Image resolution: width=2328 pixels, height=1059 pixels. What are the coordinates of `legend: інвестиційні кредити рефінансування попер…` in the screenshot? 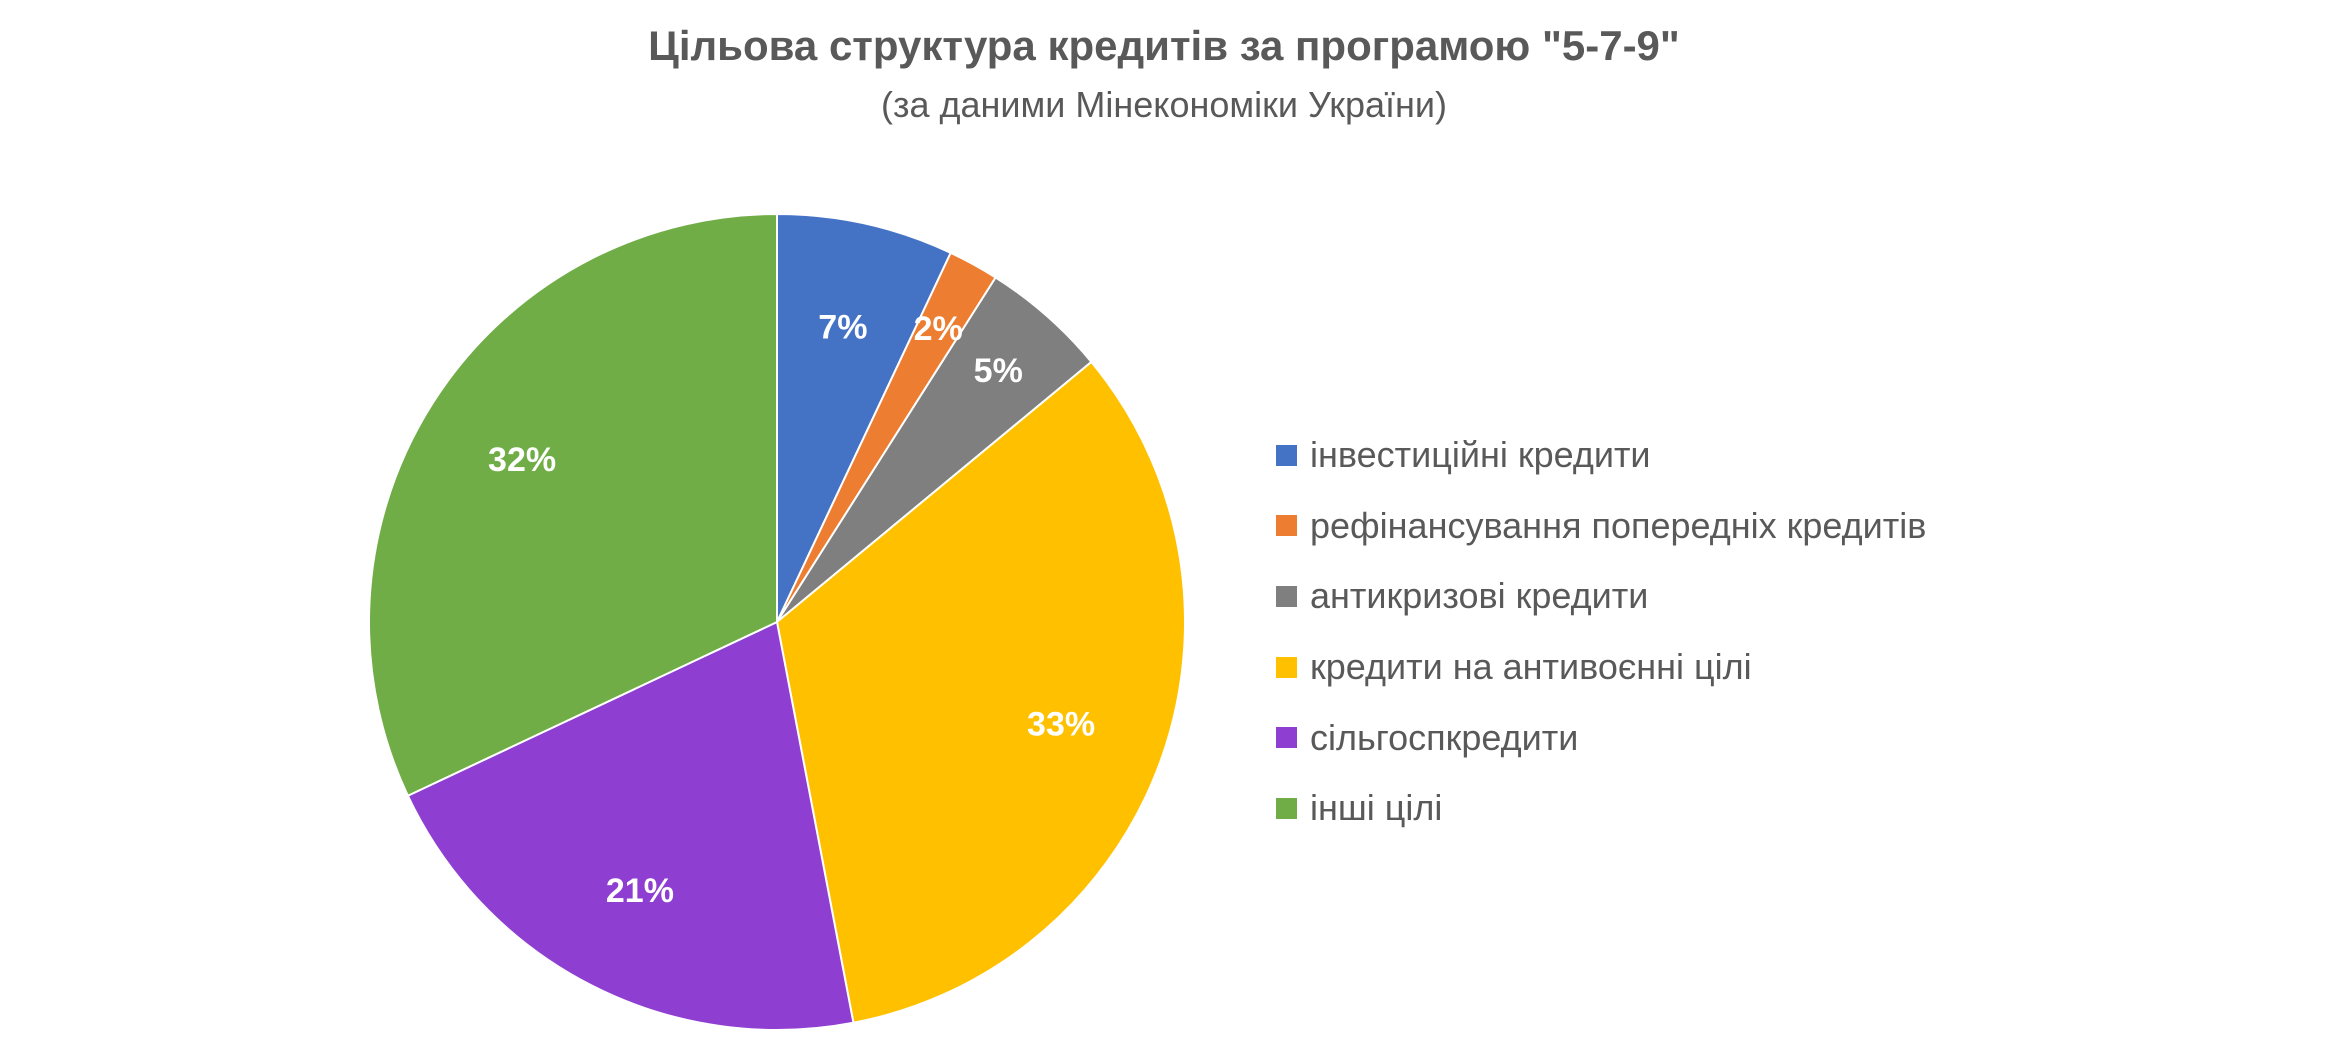 It's located at (1601, 632).